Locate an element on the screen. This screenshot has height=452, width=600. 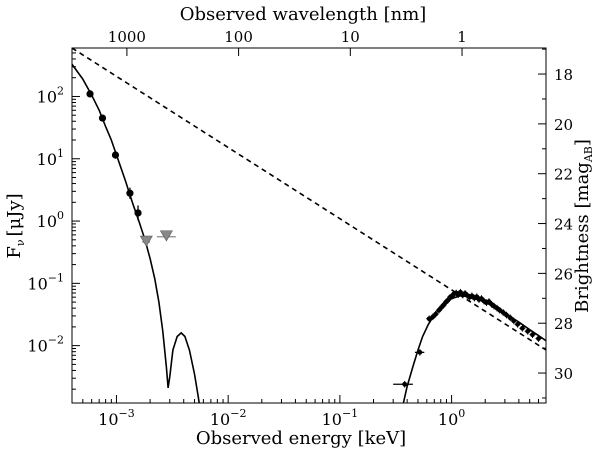
top-axis-label: Observed wavelength [nm] is located at coordinates (303, 14).